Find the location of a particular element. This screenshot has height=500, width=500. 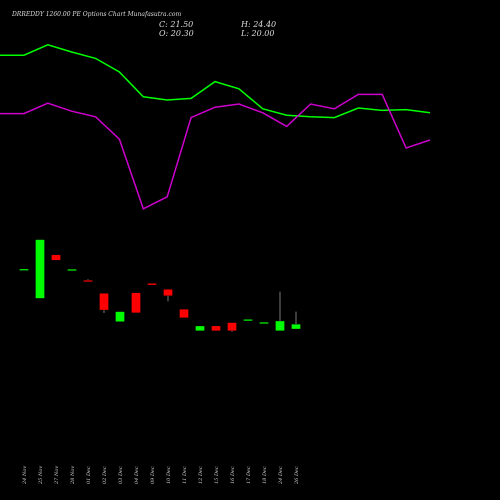

candle-body-04-dec is located at coordinates (136, 302).